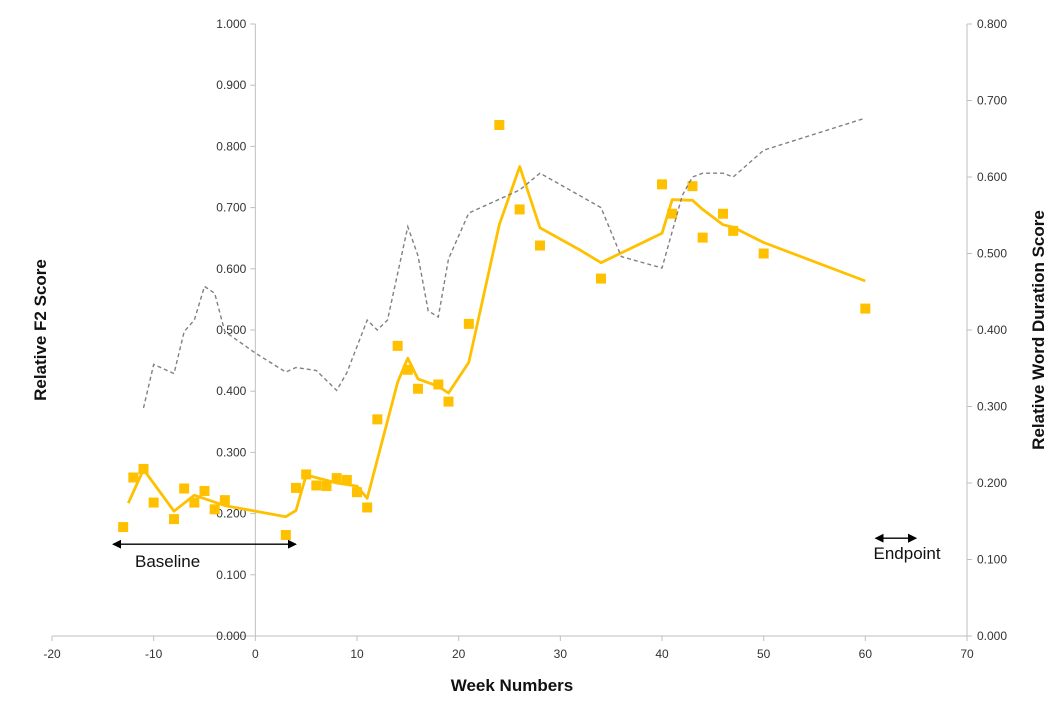  What do you see at coordinates (992, 483) in the screenshot?
I see `y2-tick-label: 0.200` at bounding box center [992, 483].